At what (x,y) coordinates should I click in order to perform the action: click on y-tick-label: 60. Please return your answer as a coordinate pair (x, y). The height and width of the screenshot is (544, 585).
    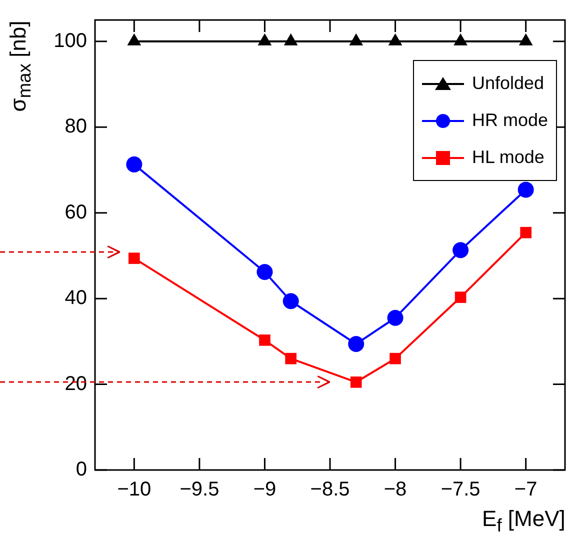
    Looking at the image, I should click on (75, 212).